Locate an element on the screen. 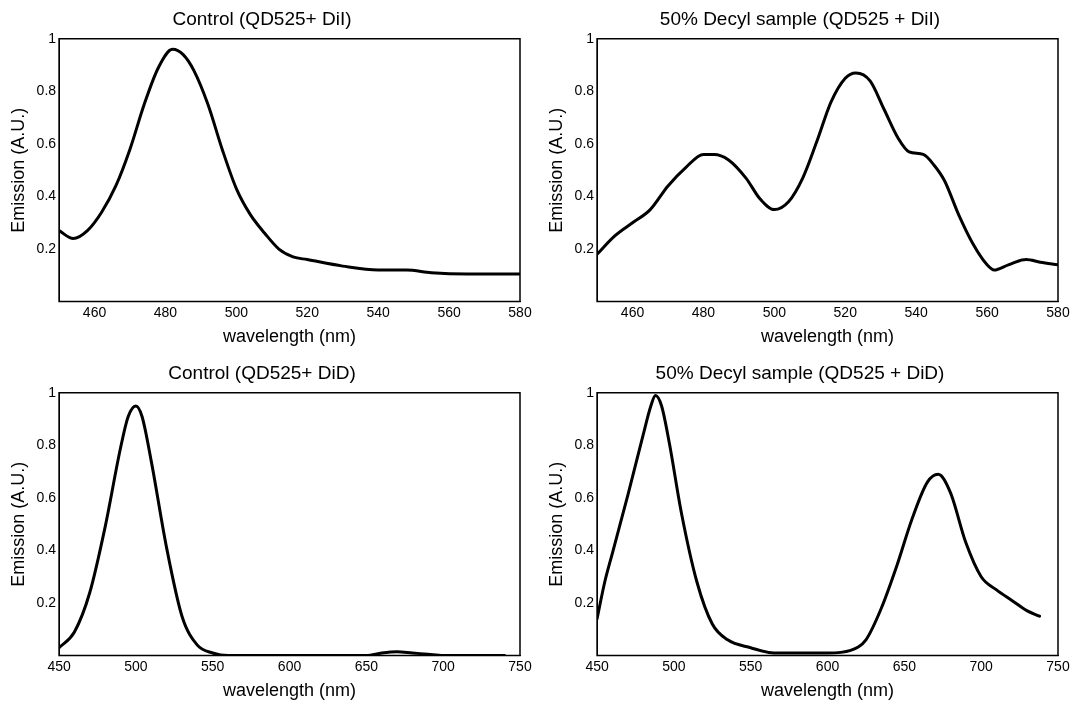 This screenshot has height=709, width=1076. chart-title: Control (QD525+ DiD) is located at coordinates (262, 372).